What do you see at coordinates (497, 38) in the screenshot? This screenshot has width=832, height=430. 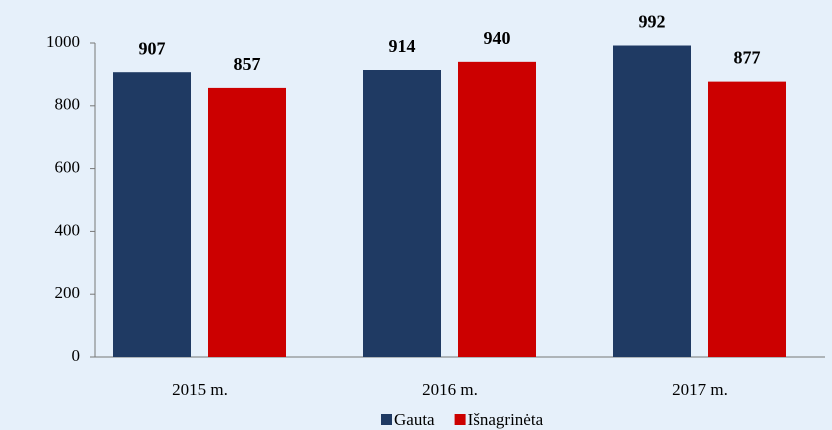 I see `value-label: 940` at bounding box center [497, 38].